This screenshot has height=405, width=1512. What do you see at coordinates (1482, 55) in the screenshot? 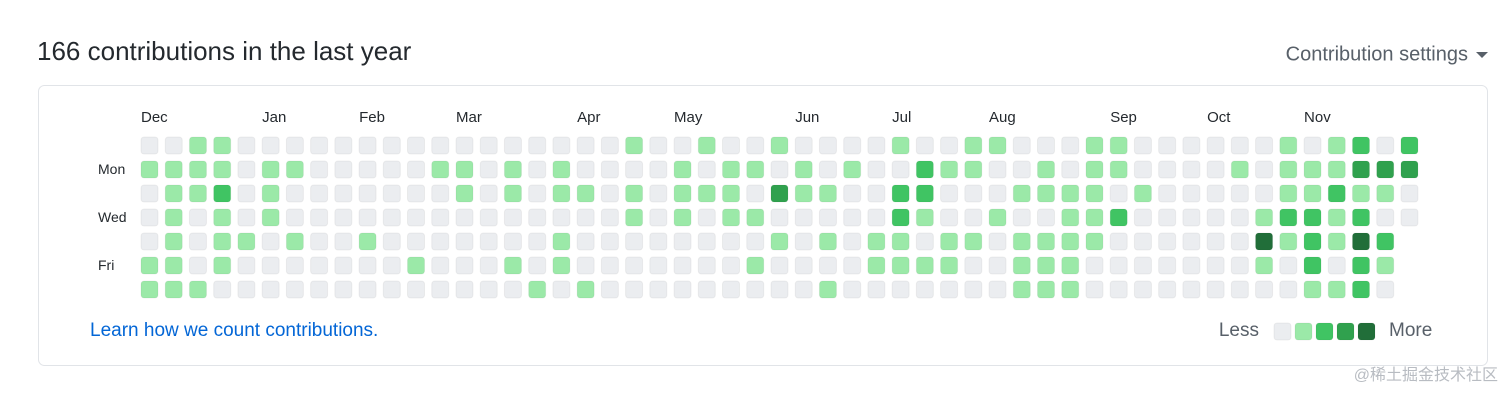
I see `caret` at bounding box center [1482, 55].